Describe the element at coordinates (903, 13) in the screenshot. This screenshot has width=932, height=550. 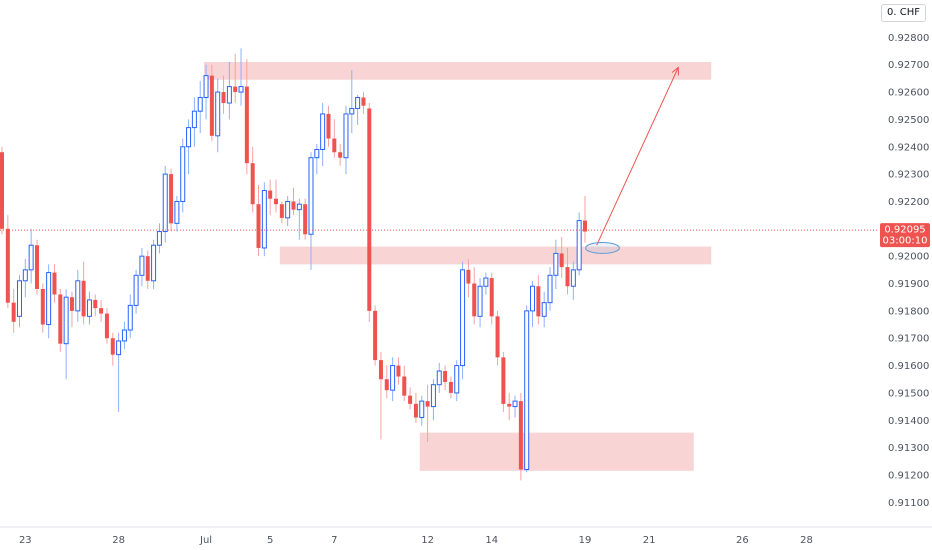
I see `currency-button: 0. CHF` at that location.